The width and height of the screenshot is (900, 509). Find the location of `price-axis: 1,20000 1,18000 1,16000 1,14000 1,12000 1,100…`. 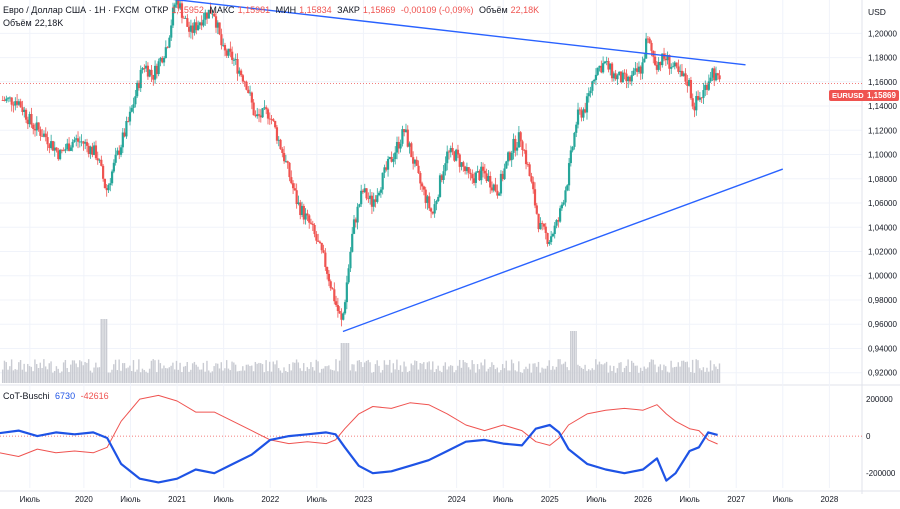

price-axis: 1,20000 1,18000 1,16000 1,14000 1,12000 1,100… is located at coordinates (882, 203).